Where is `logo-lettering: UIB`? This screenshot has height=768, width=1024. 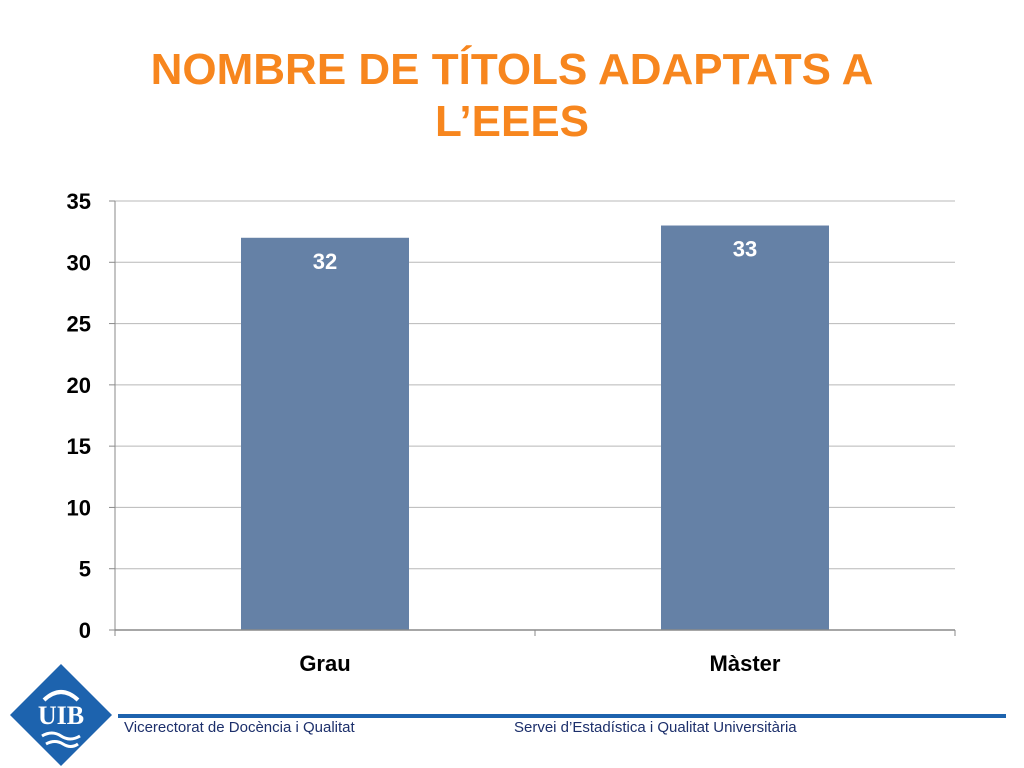
logo-lettering: UIB is located at coordinates (61, 715).